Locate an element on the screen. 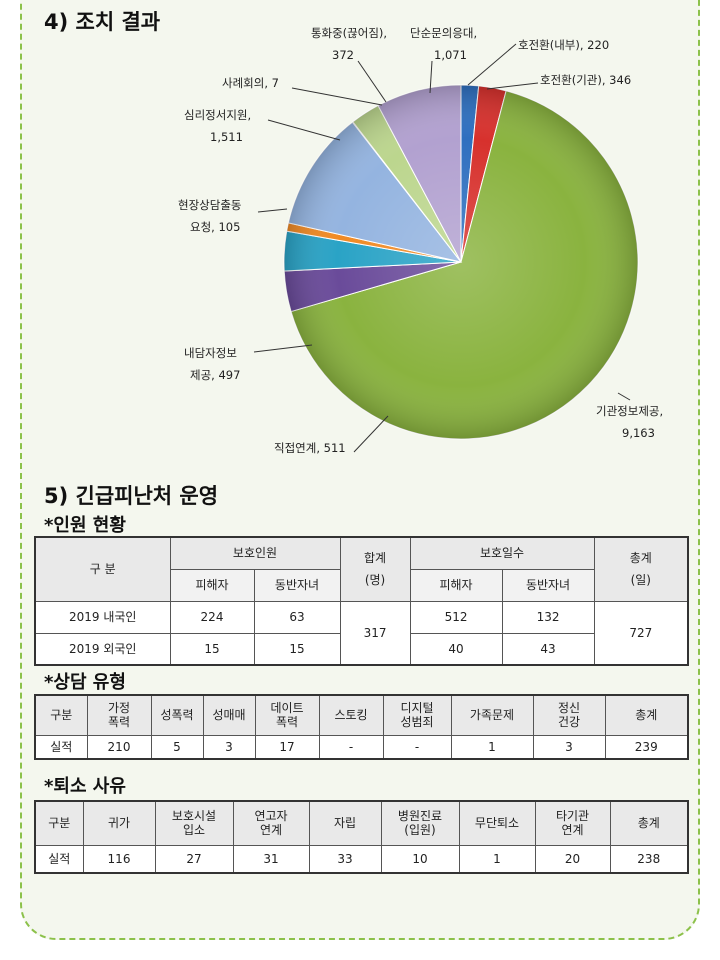 This screenshot has height=960, width=720. col-independence: 자립 is located at coordinates (345, 823).